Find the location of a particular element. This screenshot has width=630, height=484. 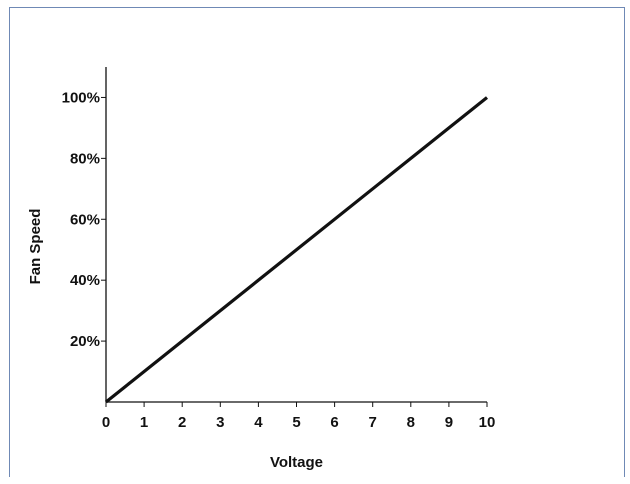

x-tick-label: 9 is located at coordinates (449, 422).